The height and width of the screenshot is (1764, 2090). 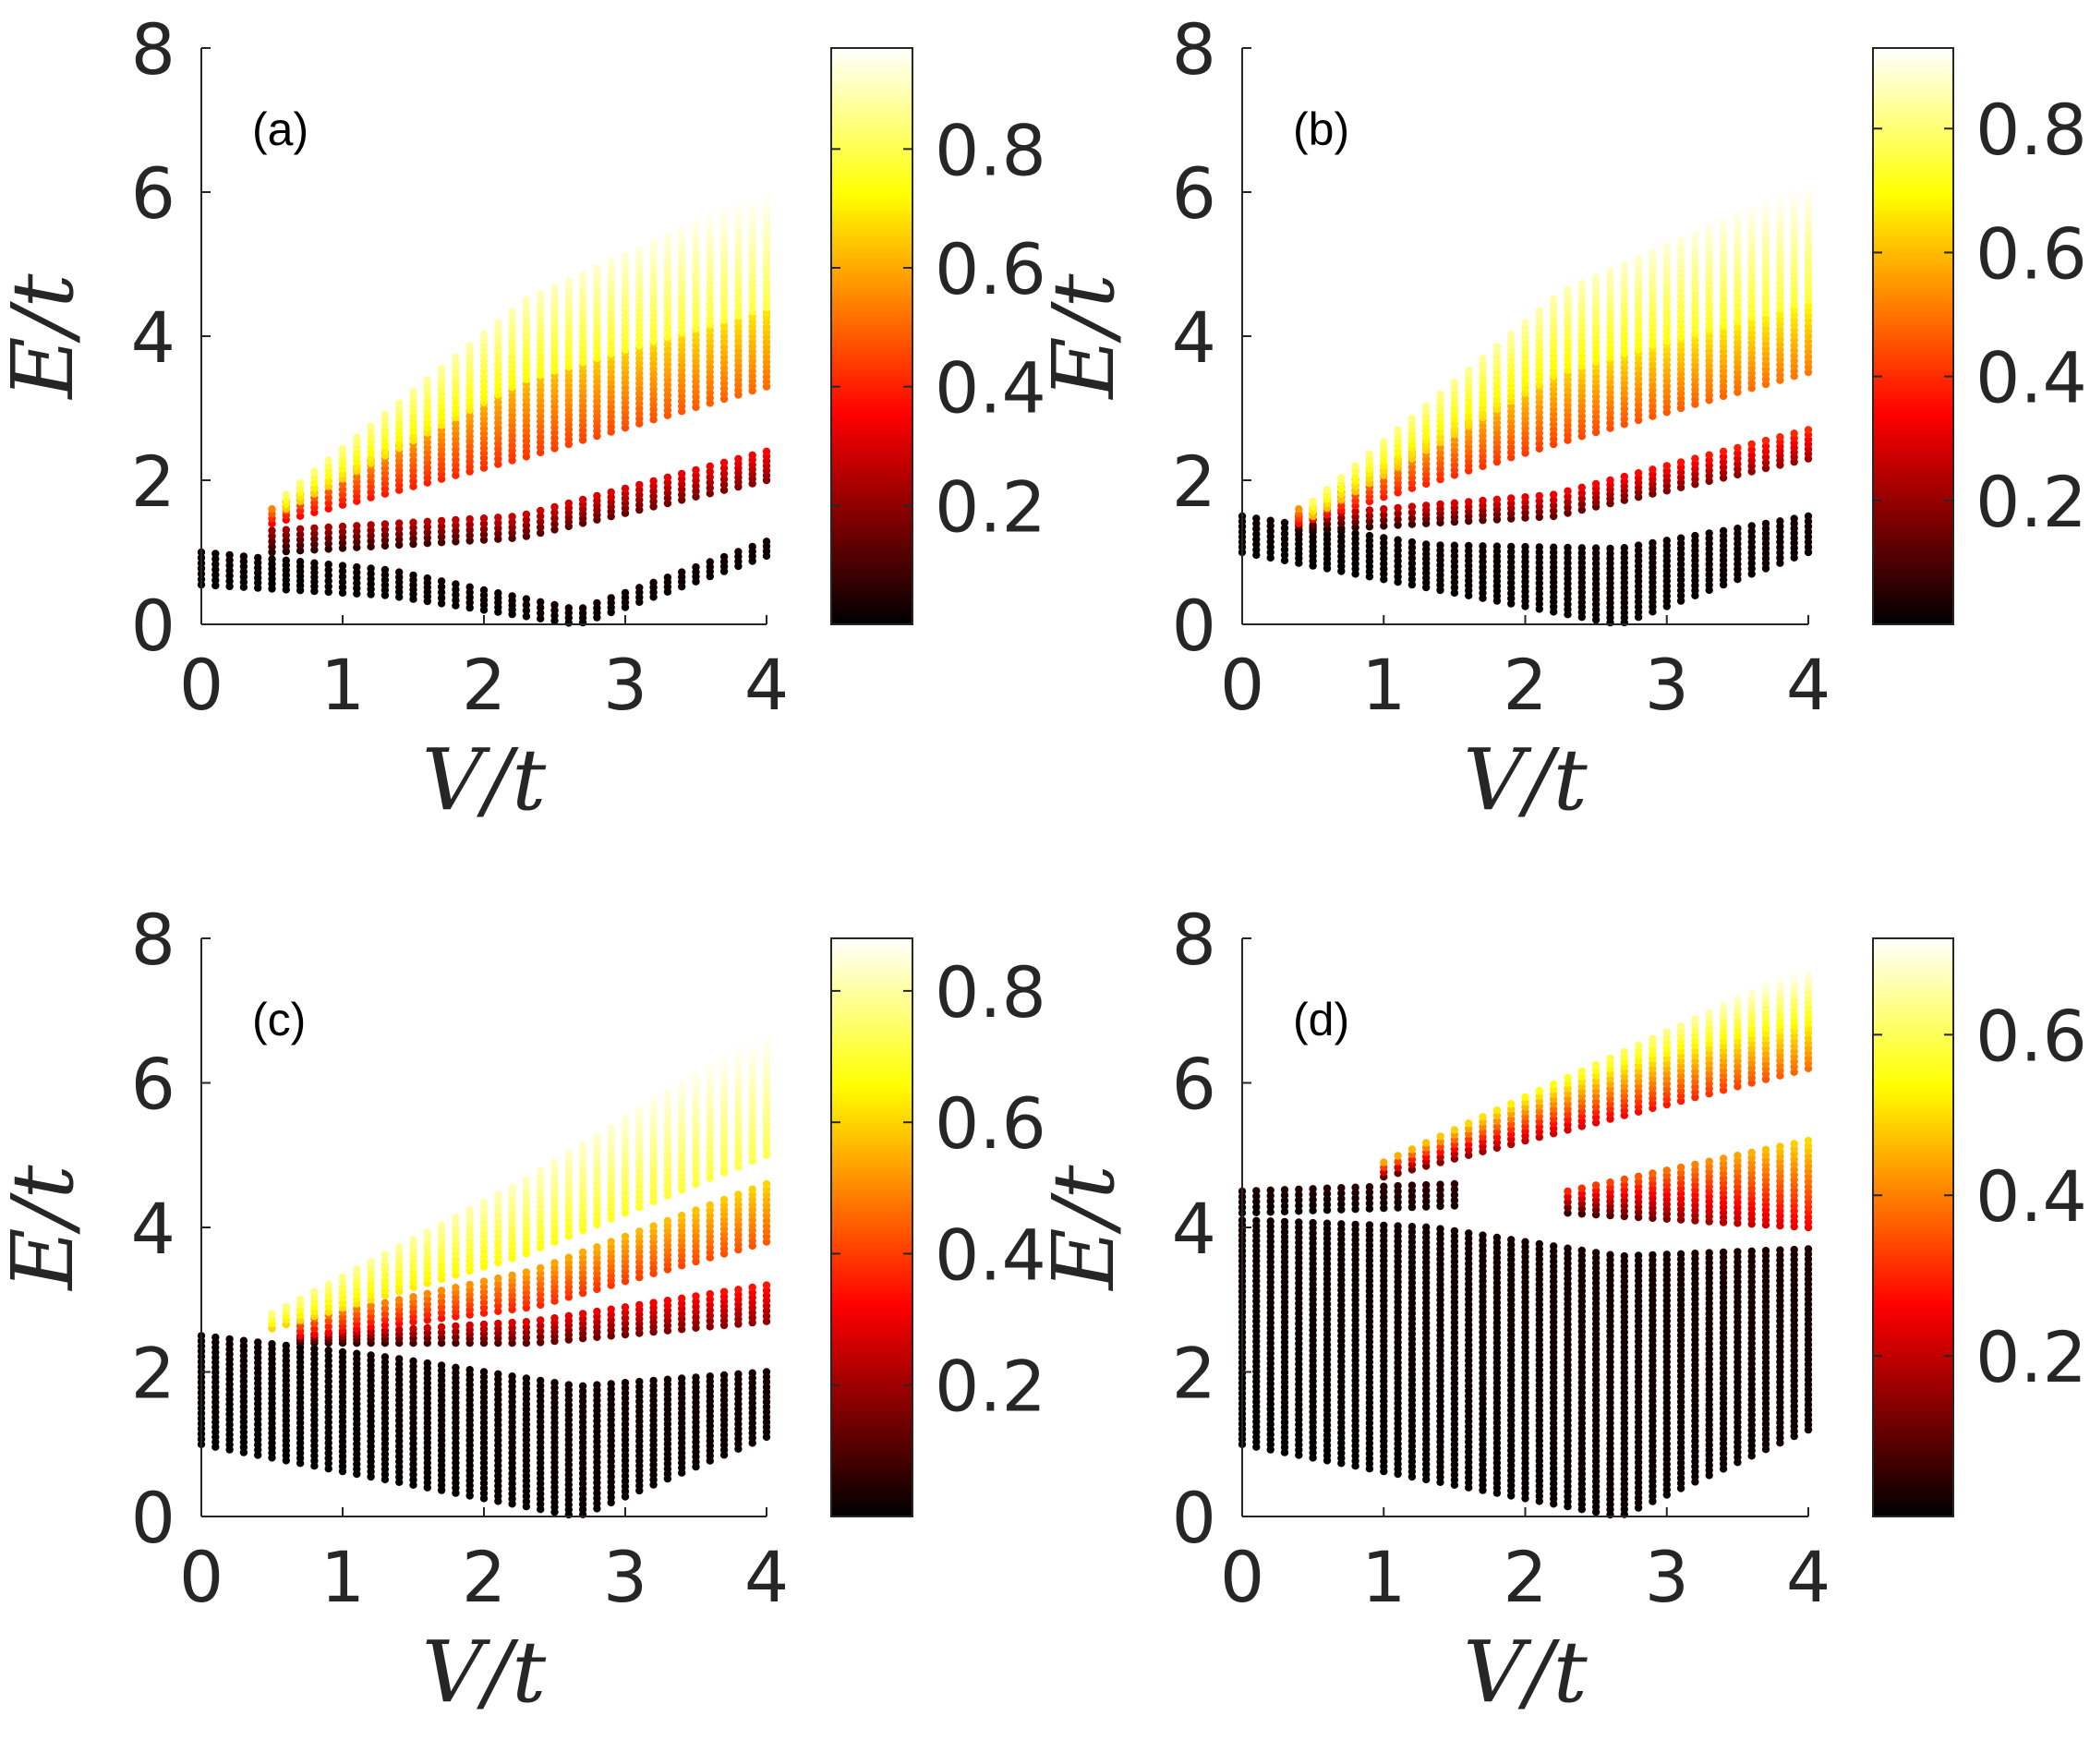 I want to click on scatter-points, so click(x=1525, y=404).